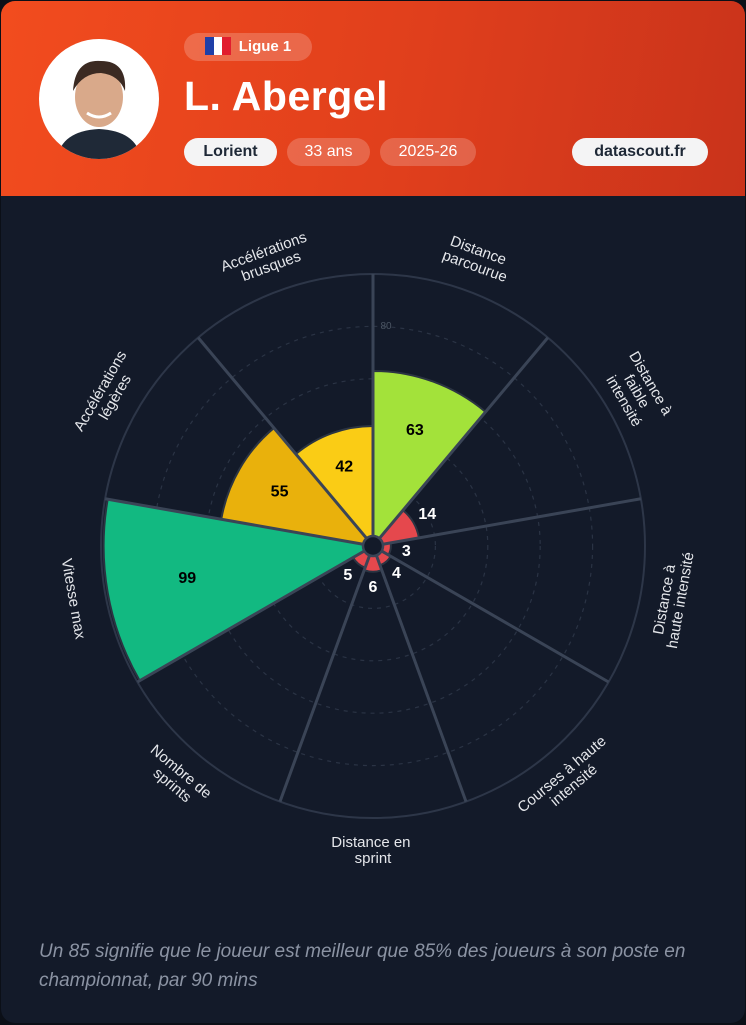  I want to click on category-label: Distance en sprint, so click(372, 850).